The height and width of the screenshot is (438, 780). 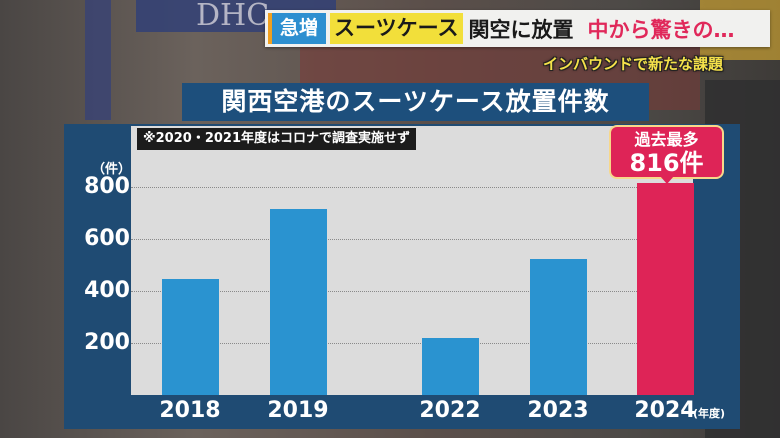 I want to click on y-tick-label: 400, so click(x=107, y=290).